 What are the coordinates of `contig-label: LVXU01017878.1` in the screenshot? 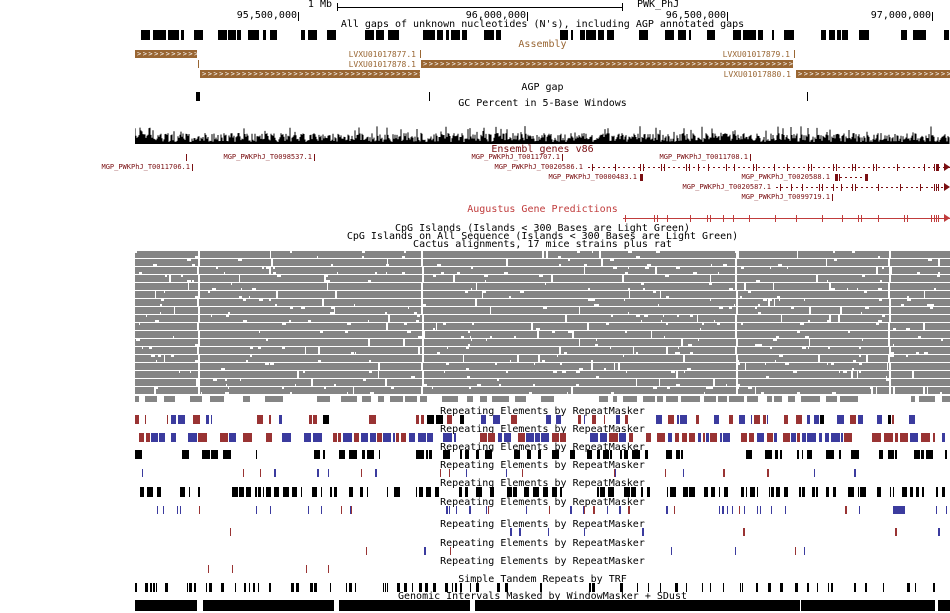 It's located at (382, 64).